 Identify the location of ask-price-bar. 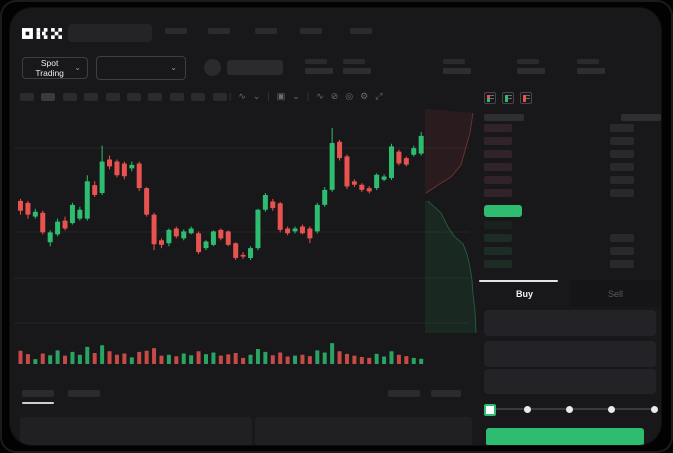
(498, 153).